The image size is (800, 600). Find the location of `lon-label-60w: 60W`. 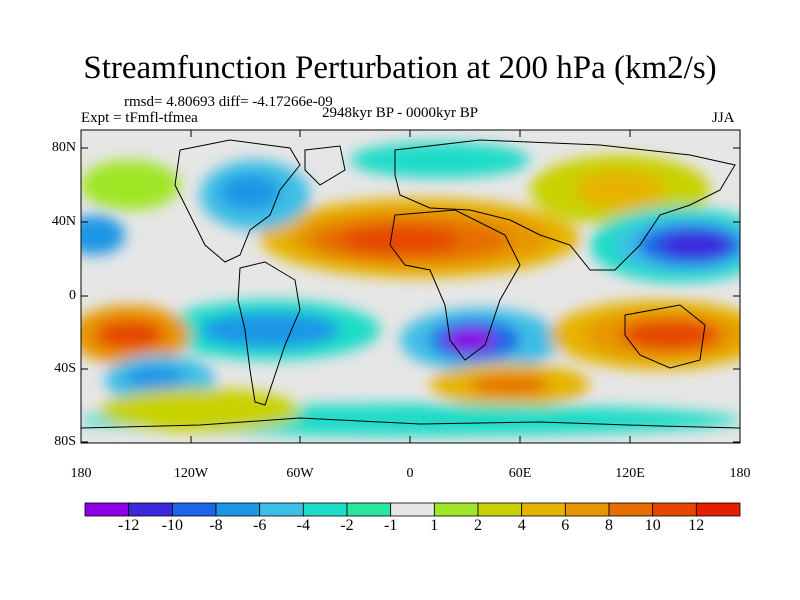

lon-label-60w: 60W is located at coordinates (300, 473).